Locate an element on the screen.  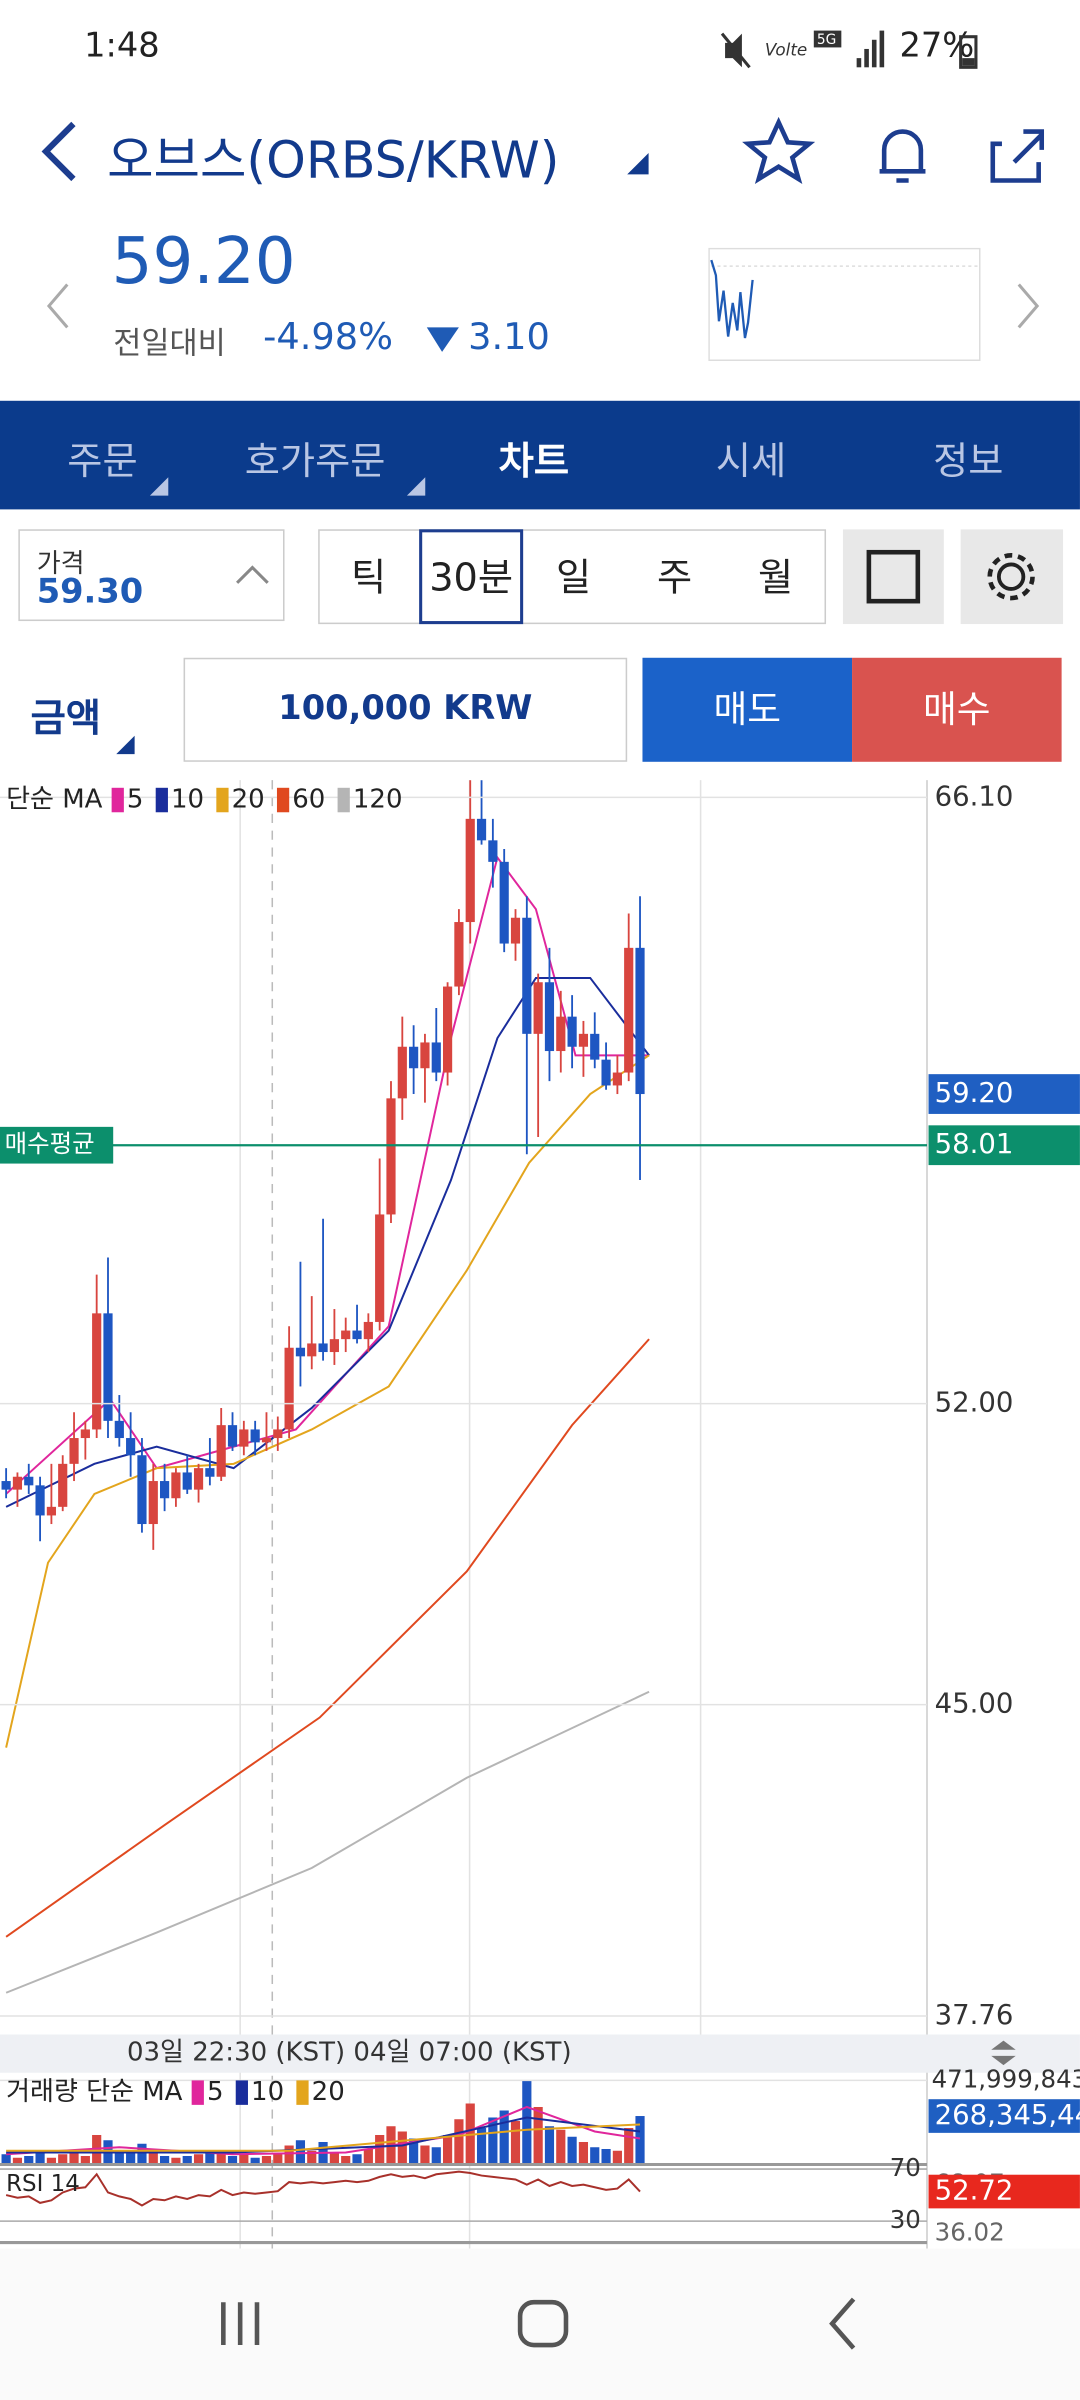
tab: 호가주문 is located at coordinates (315, 461).